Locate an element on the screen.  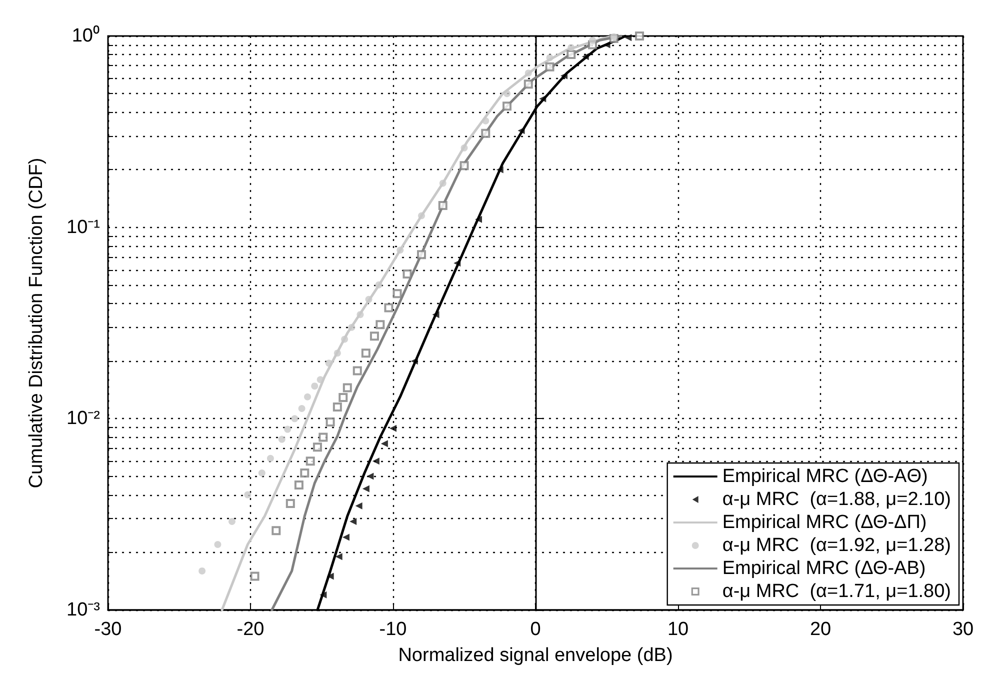
x-tick-label: -30 is located at coordinates (108, 629).